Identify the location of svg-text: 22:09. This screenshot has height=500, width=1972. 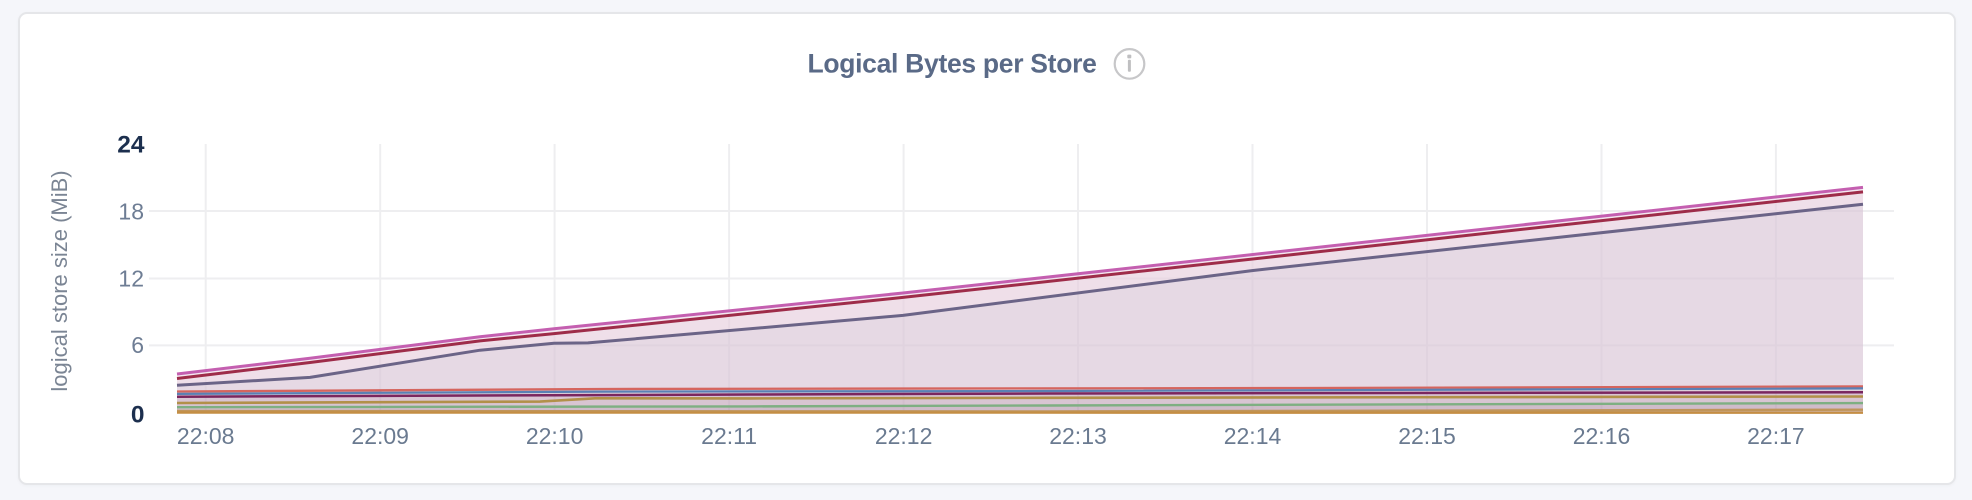
(380, 436).